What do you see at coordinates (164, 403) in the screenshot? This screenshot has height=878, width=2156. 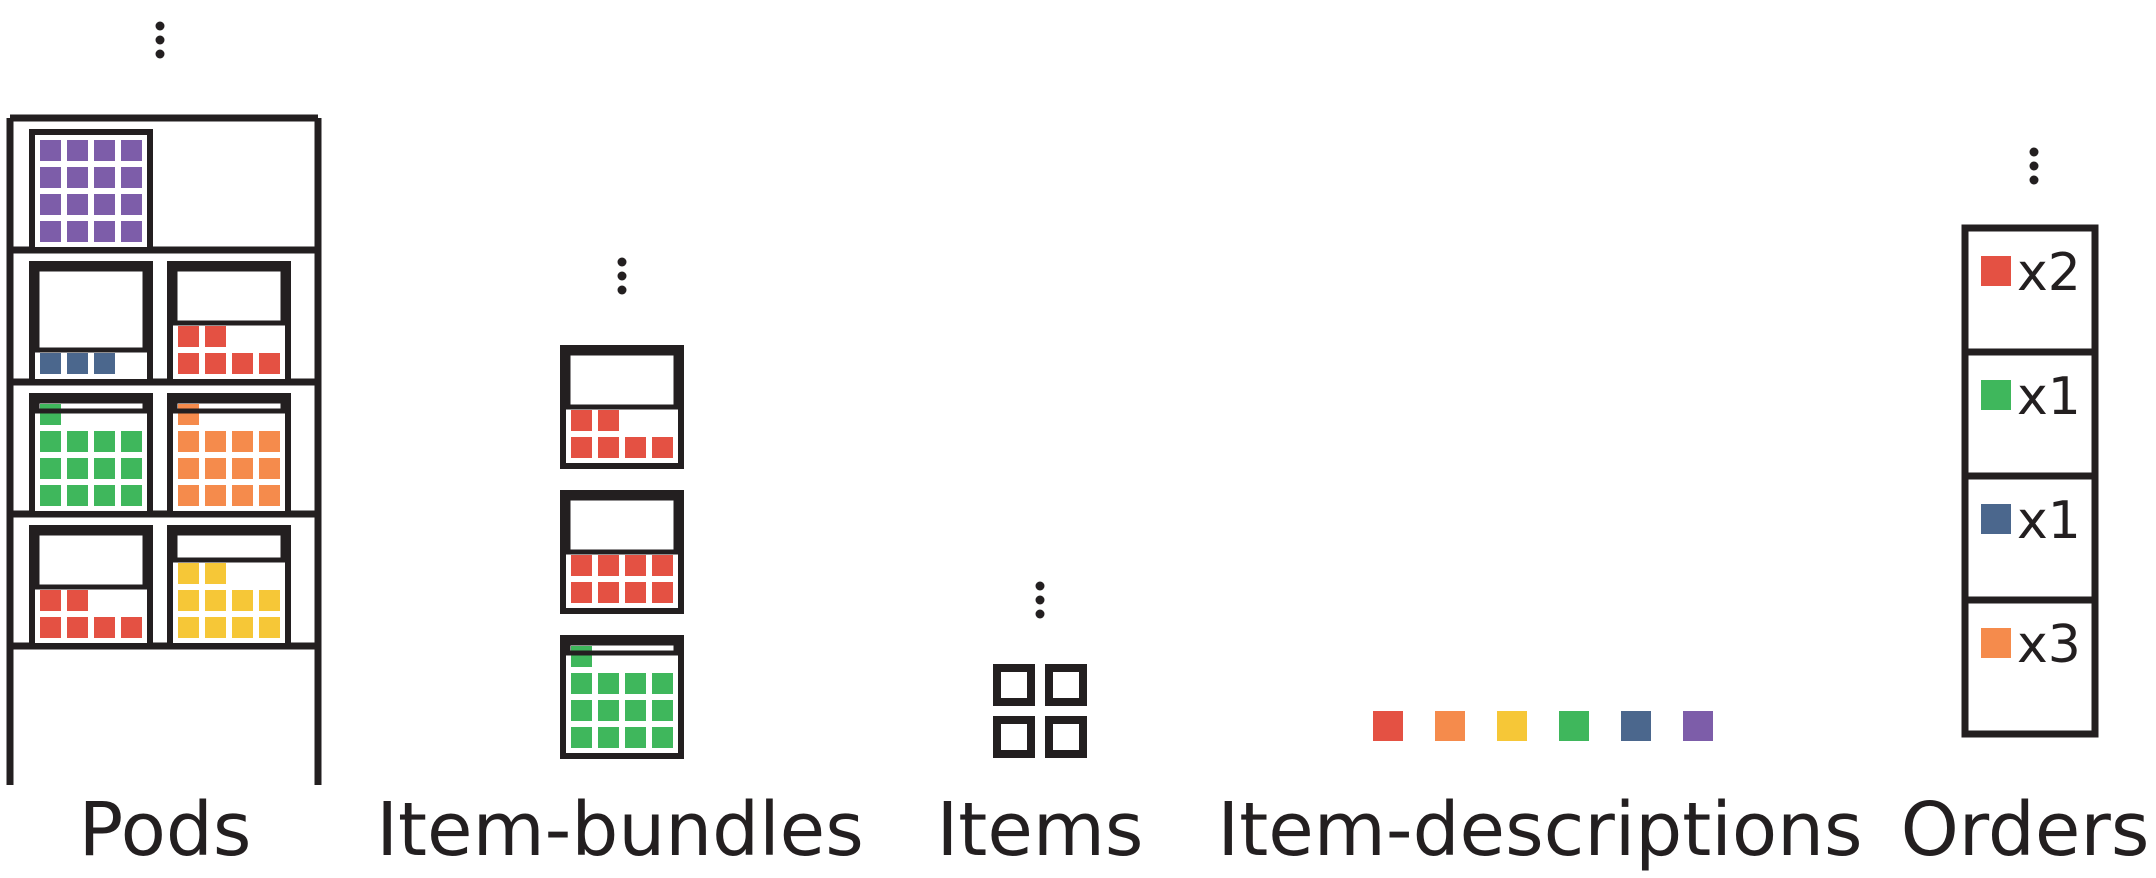 I see `pods-rack` at bounding box center [164, 403].